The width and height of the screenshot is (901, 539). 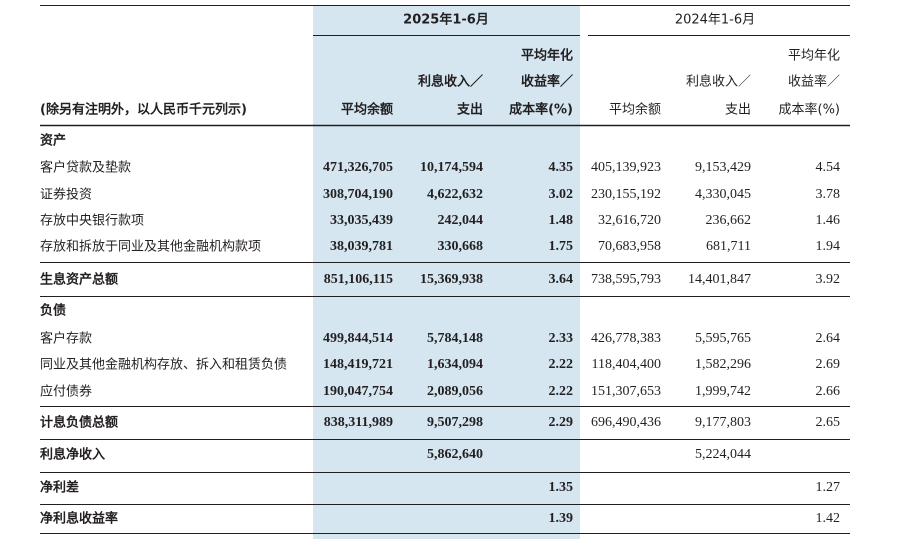 What do you see at coordinates (361, 220) in the screenshot?
I see `cell: 33,035,439` at bounding box center [361, 220].